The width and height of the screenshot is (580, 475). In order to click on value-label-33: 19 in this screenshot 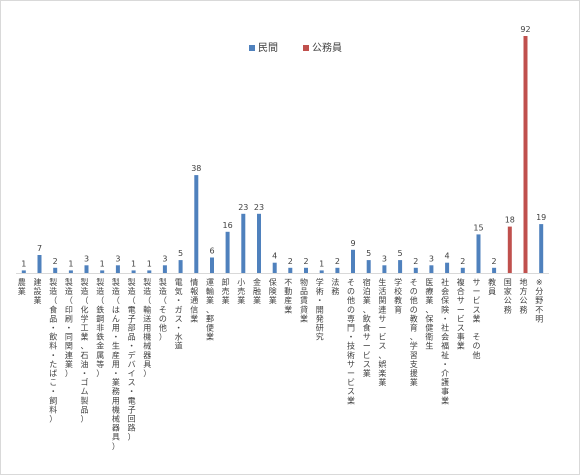, I will do `click(541, 217)`.